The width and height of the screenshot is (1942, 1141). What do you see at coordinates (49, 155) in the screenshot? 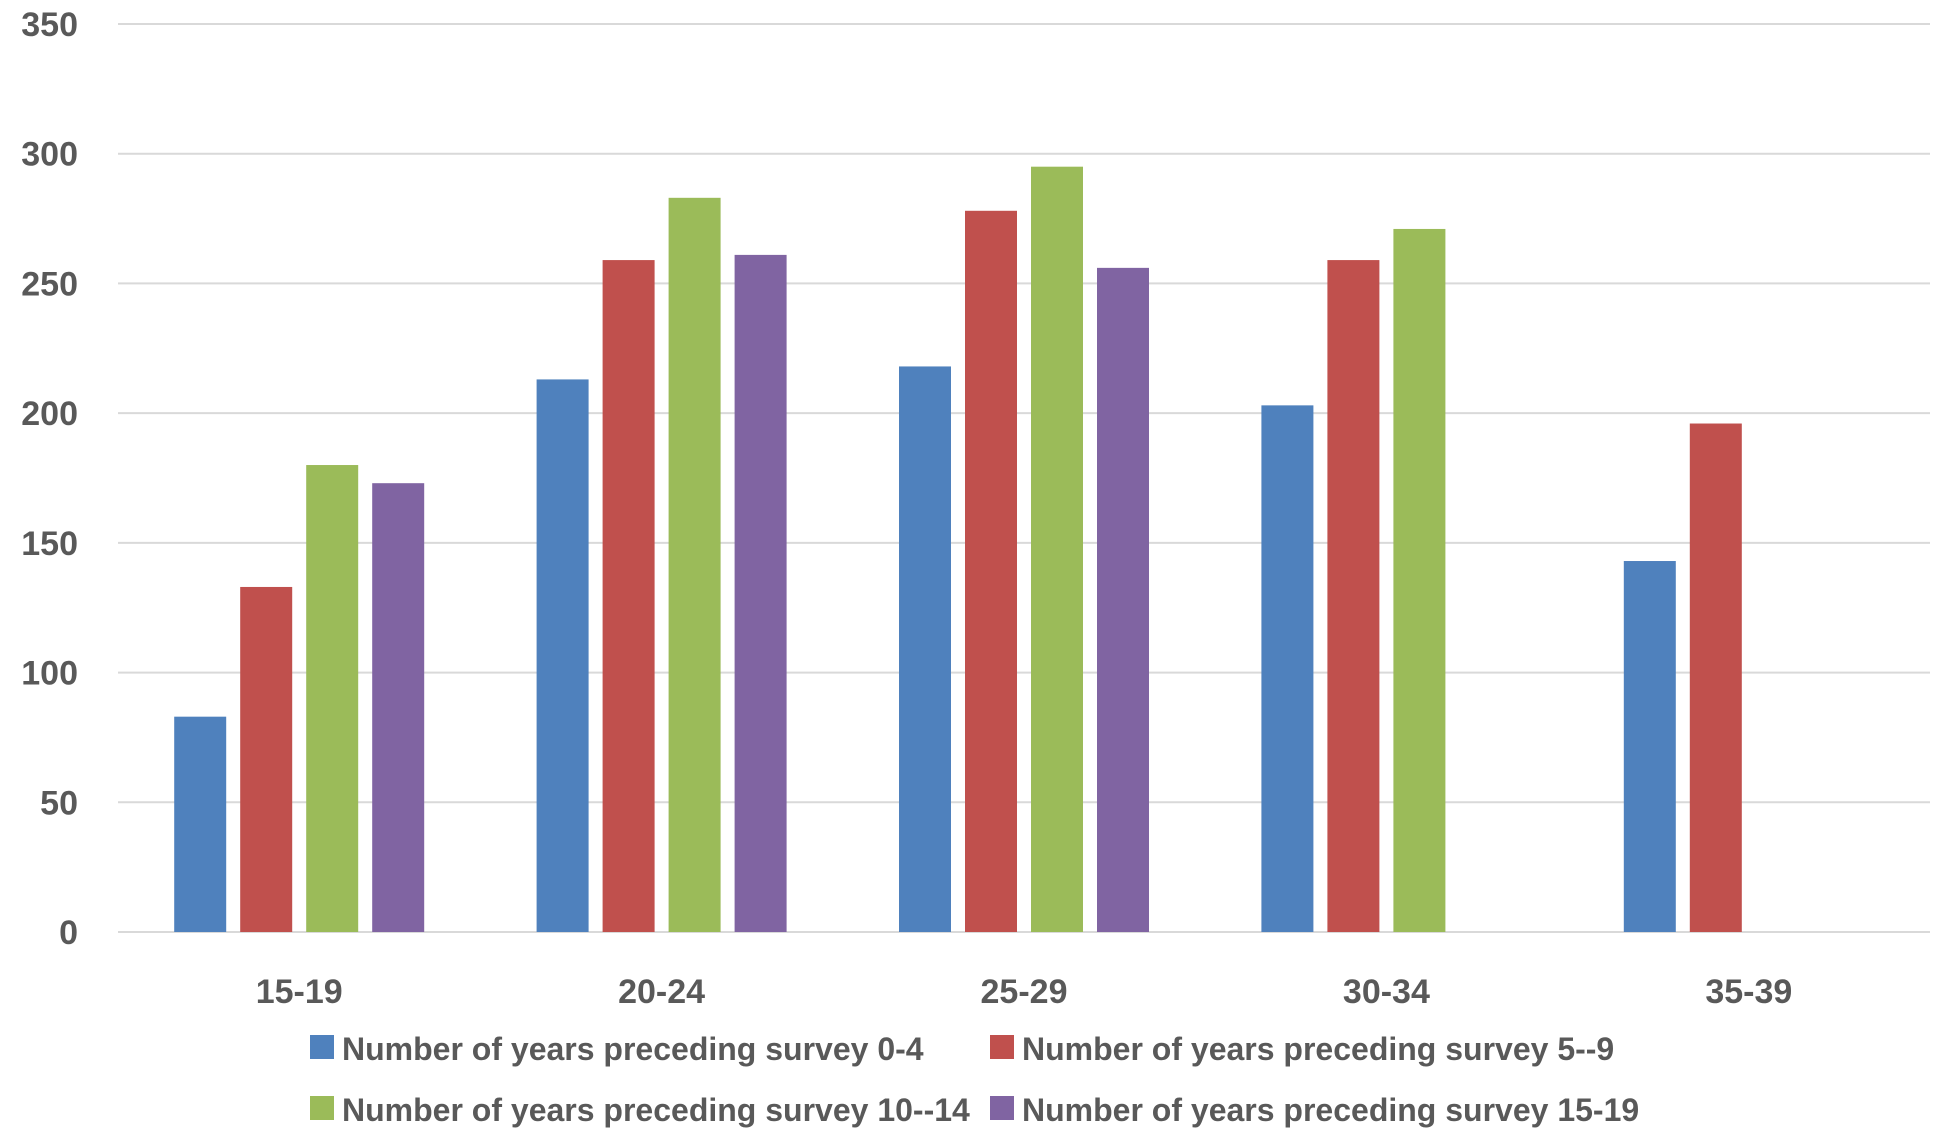
I see `y-tick-label: 300` at bounding box center [49, 155].